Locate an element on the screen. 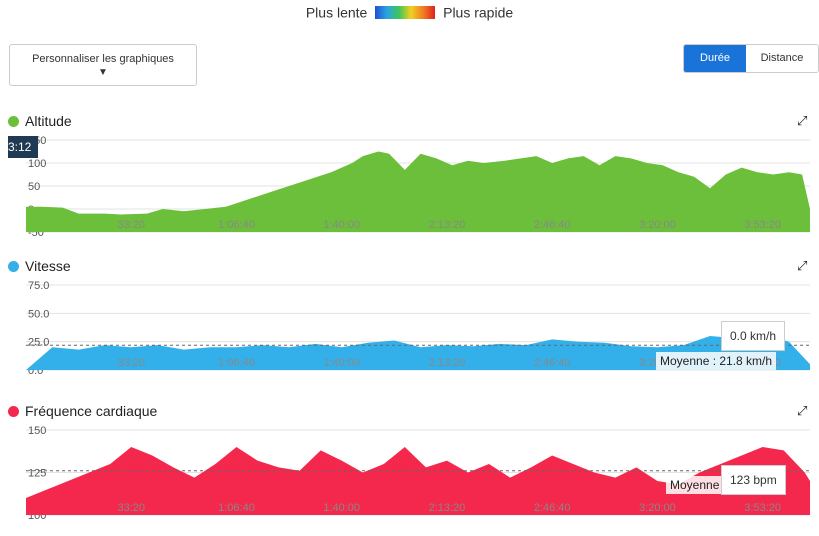  speed-legend: Plus lente Plus rapide is located at coordinates (409, 11).